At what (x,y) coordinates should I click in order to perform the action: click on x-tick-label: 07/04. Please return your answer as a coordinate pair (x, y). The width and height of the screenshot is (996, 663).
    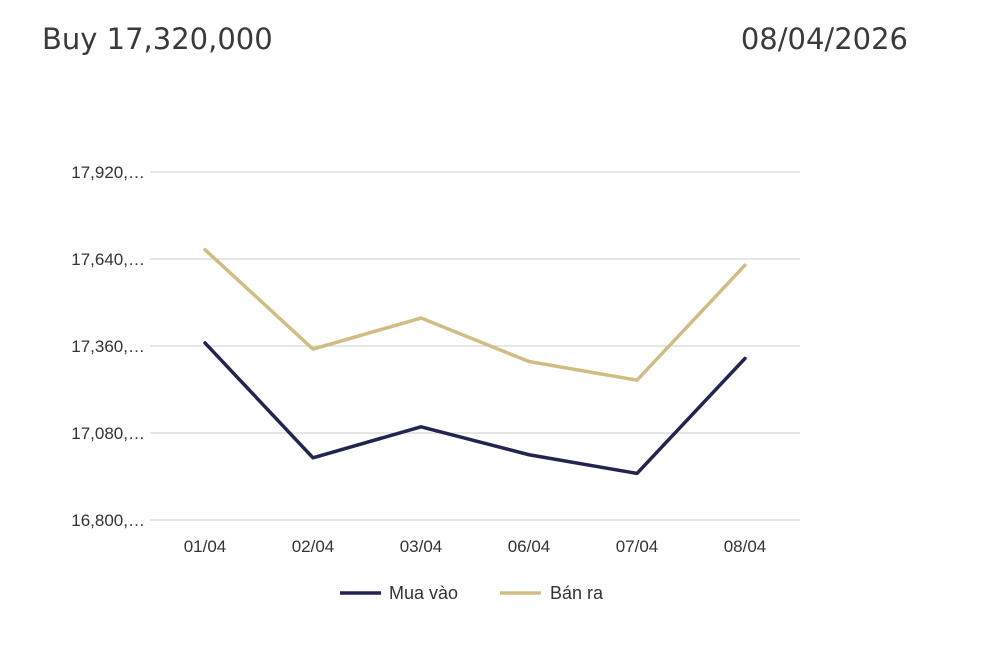
    Looking at the image, I should click on (637, 546).